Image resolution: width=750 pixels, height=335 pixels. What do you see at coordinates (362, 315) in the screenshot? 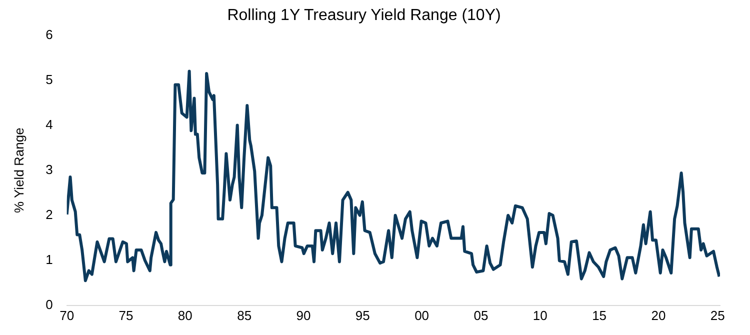
I see `x-tick-label: 95` at bounding box center [362, 315].